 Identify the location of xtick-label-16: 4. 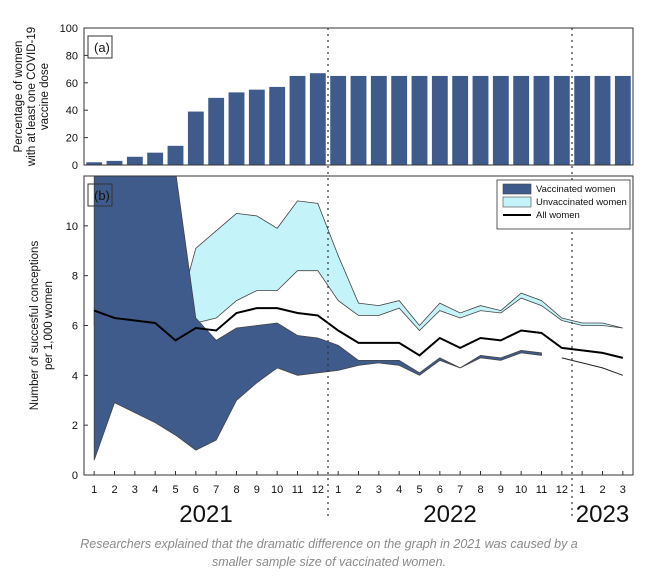
(399, 490).